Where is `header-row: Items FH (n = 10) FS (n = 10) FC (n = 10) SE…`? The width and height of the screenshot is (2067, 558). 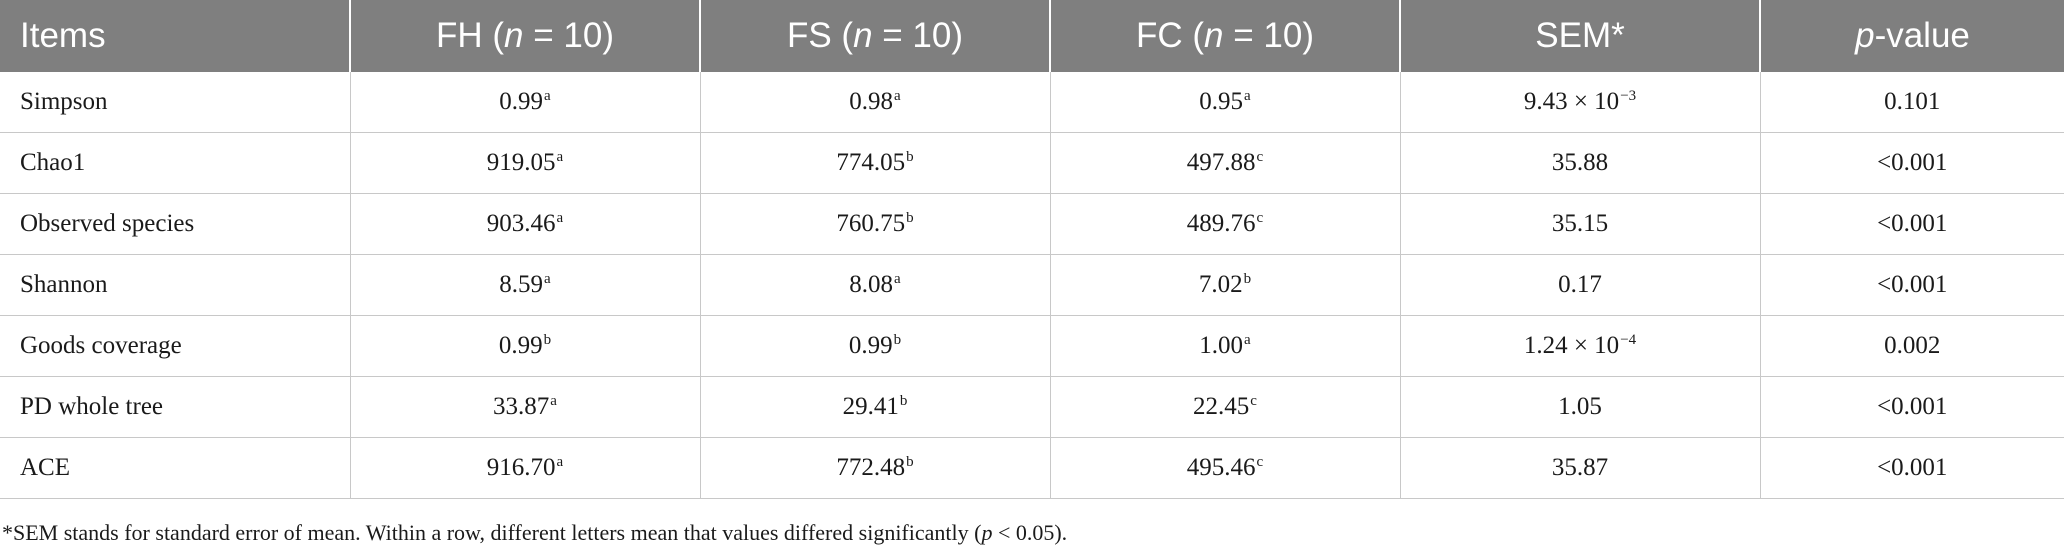
header-row: Items FH (n = 10) FS (n = 10) FC (n = 10) SE… is located at coordinates (1032, 36).